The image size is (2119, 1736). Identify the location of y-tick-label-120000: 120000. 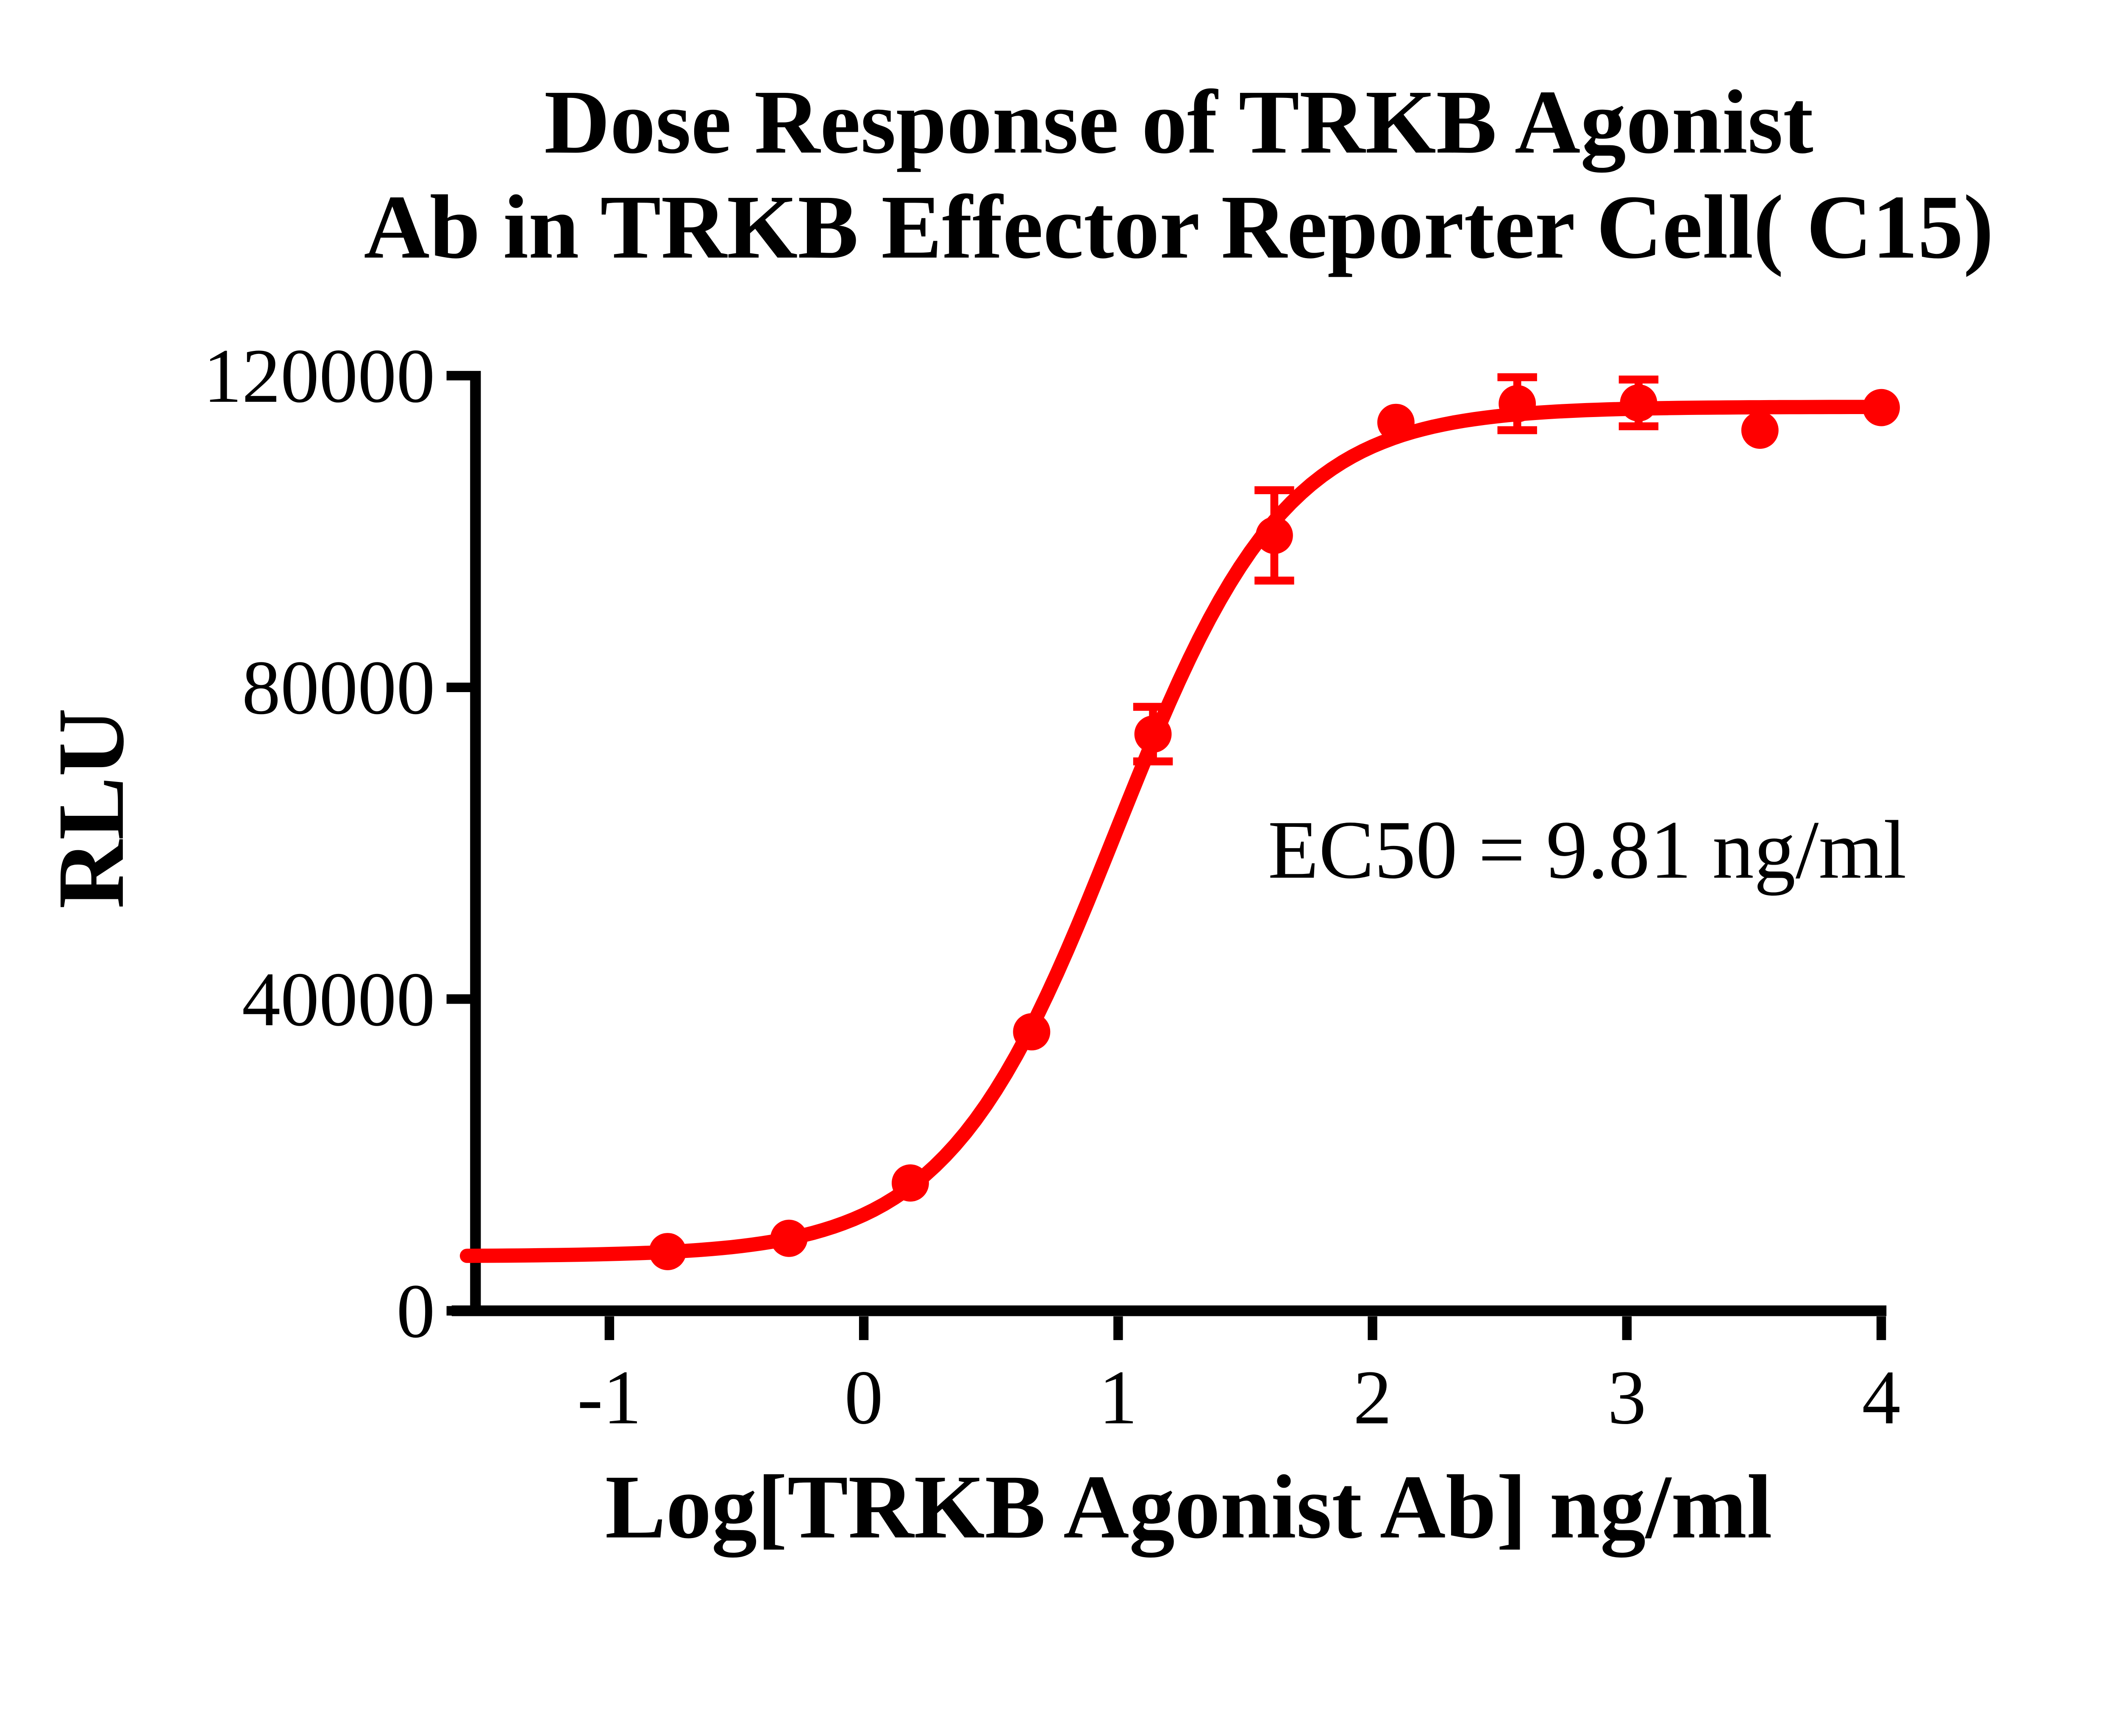
(319, 376).